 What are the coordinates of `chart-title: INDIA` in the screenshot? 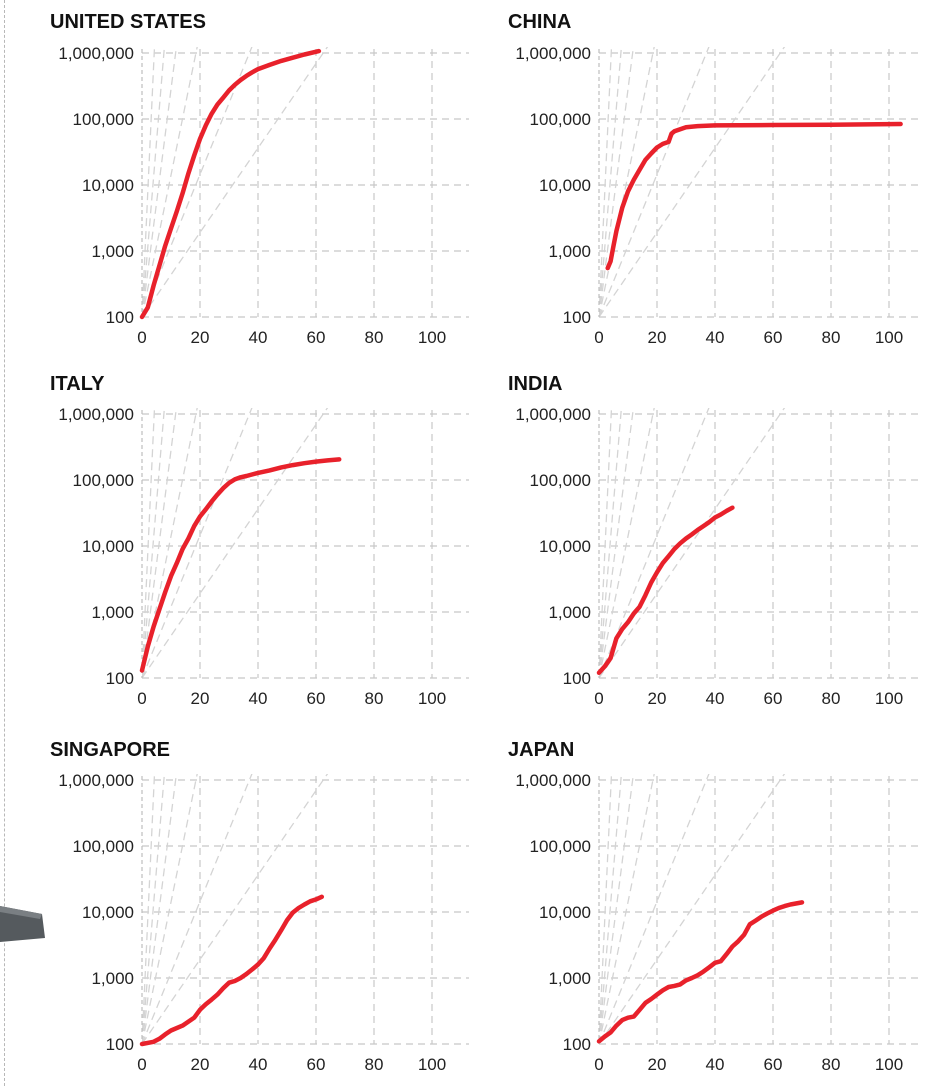 It's located at (535, 384).